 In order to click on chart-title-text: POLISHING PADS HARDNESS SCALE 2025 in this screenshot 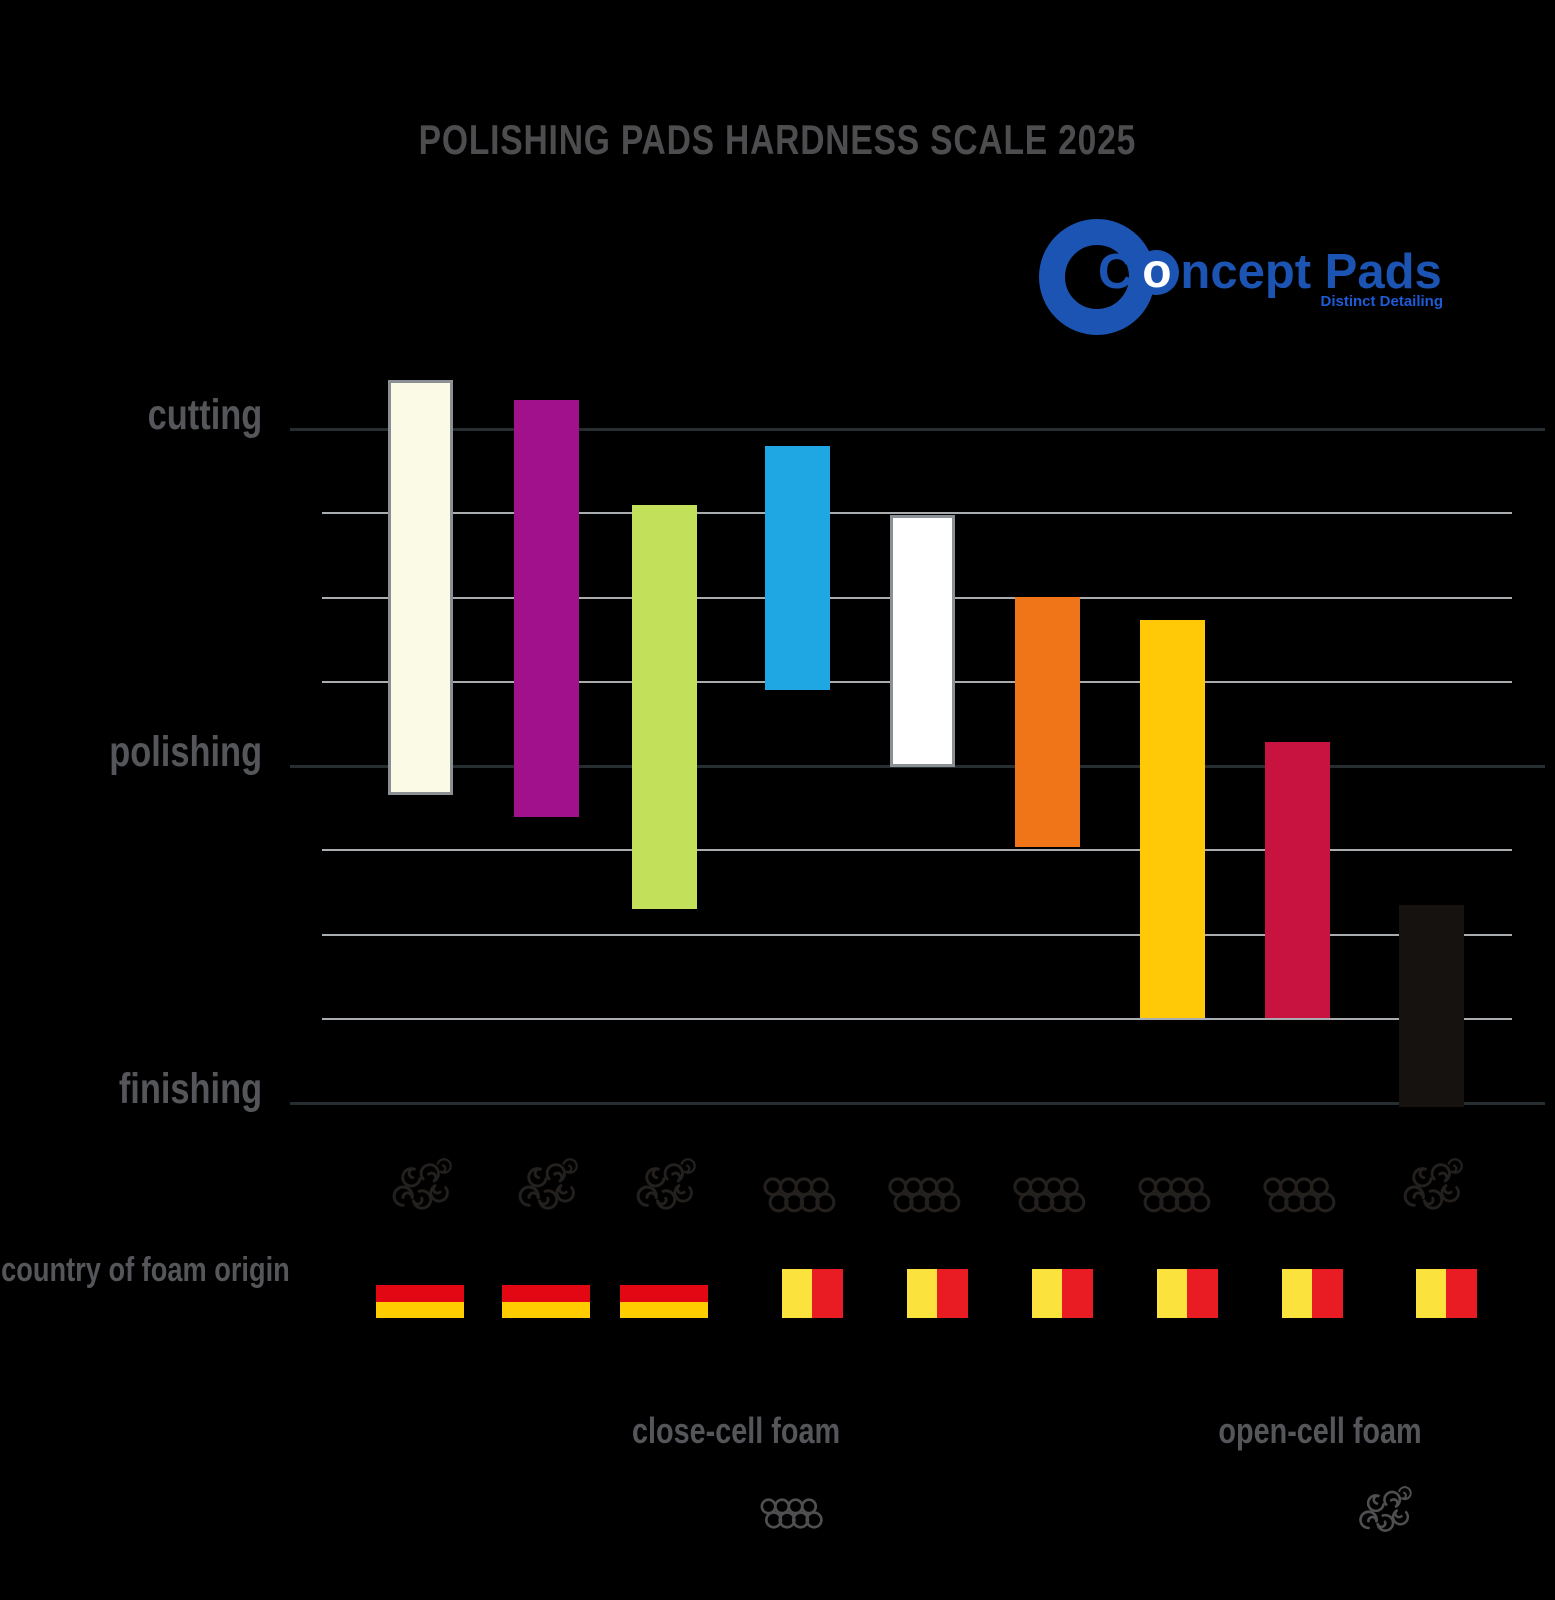, I will do `click(777, 139)`.